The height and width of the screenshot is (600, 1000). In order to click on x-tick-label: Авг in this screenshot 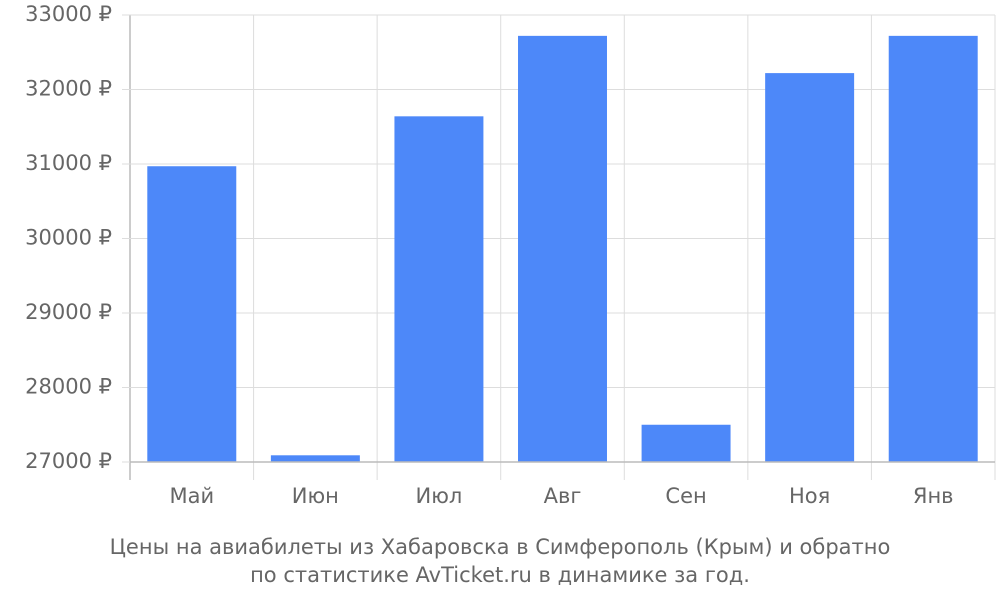, I will do `click(563, 496)`.